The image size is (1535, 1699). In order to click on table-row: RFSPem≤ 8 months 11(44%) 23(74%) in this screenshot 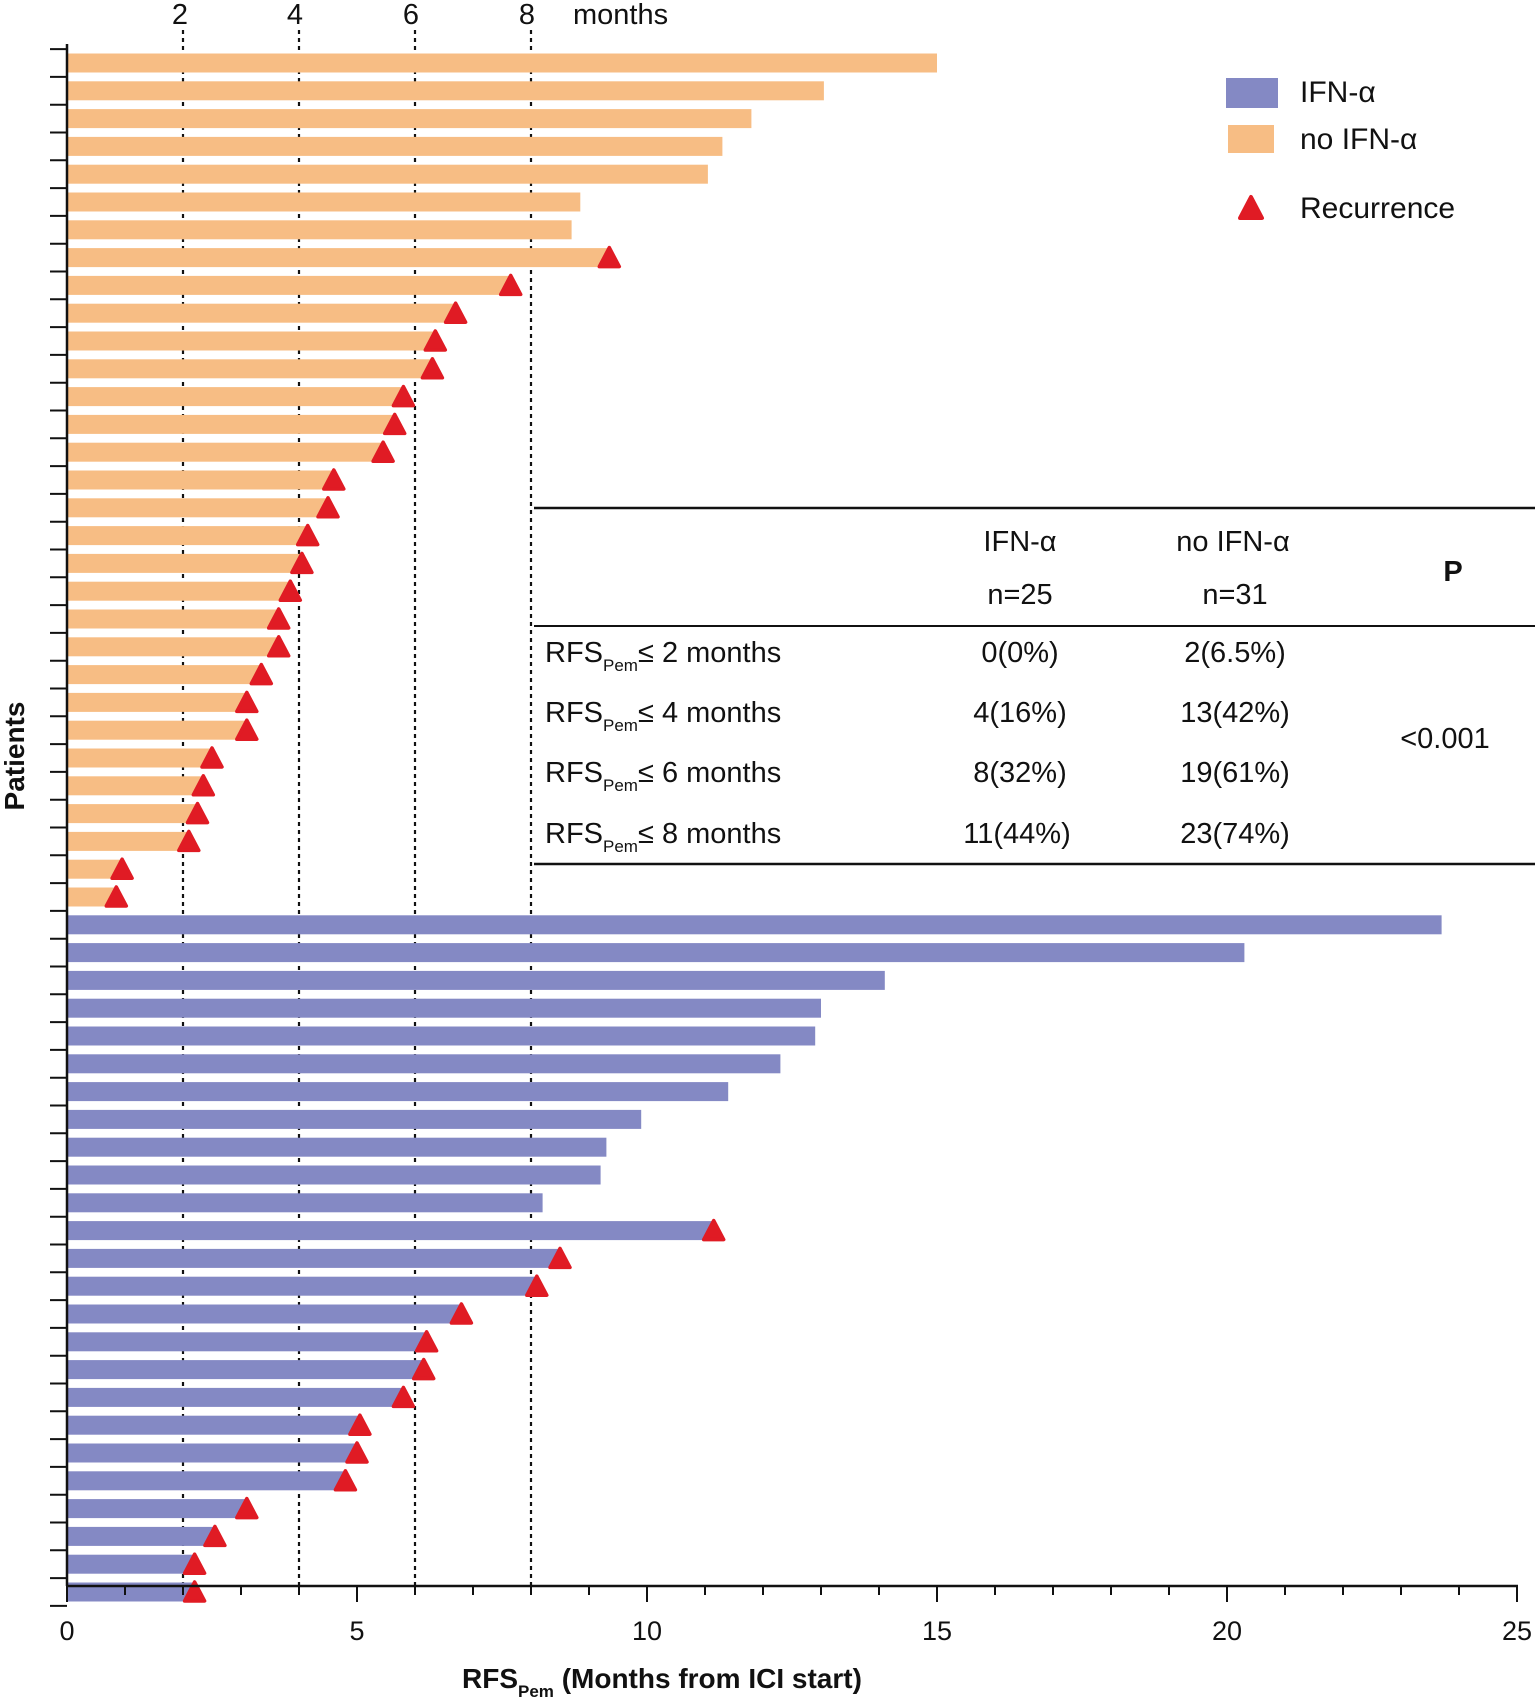, I will do `click(917, 837)`.